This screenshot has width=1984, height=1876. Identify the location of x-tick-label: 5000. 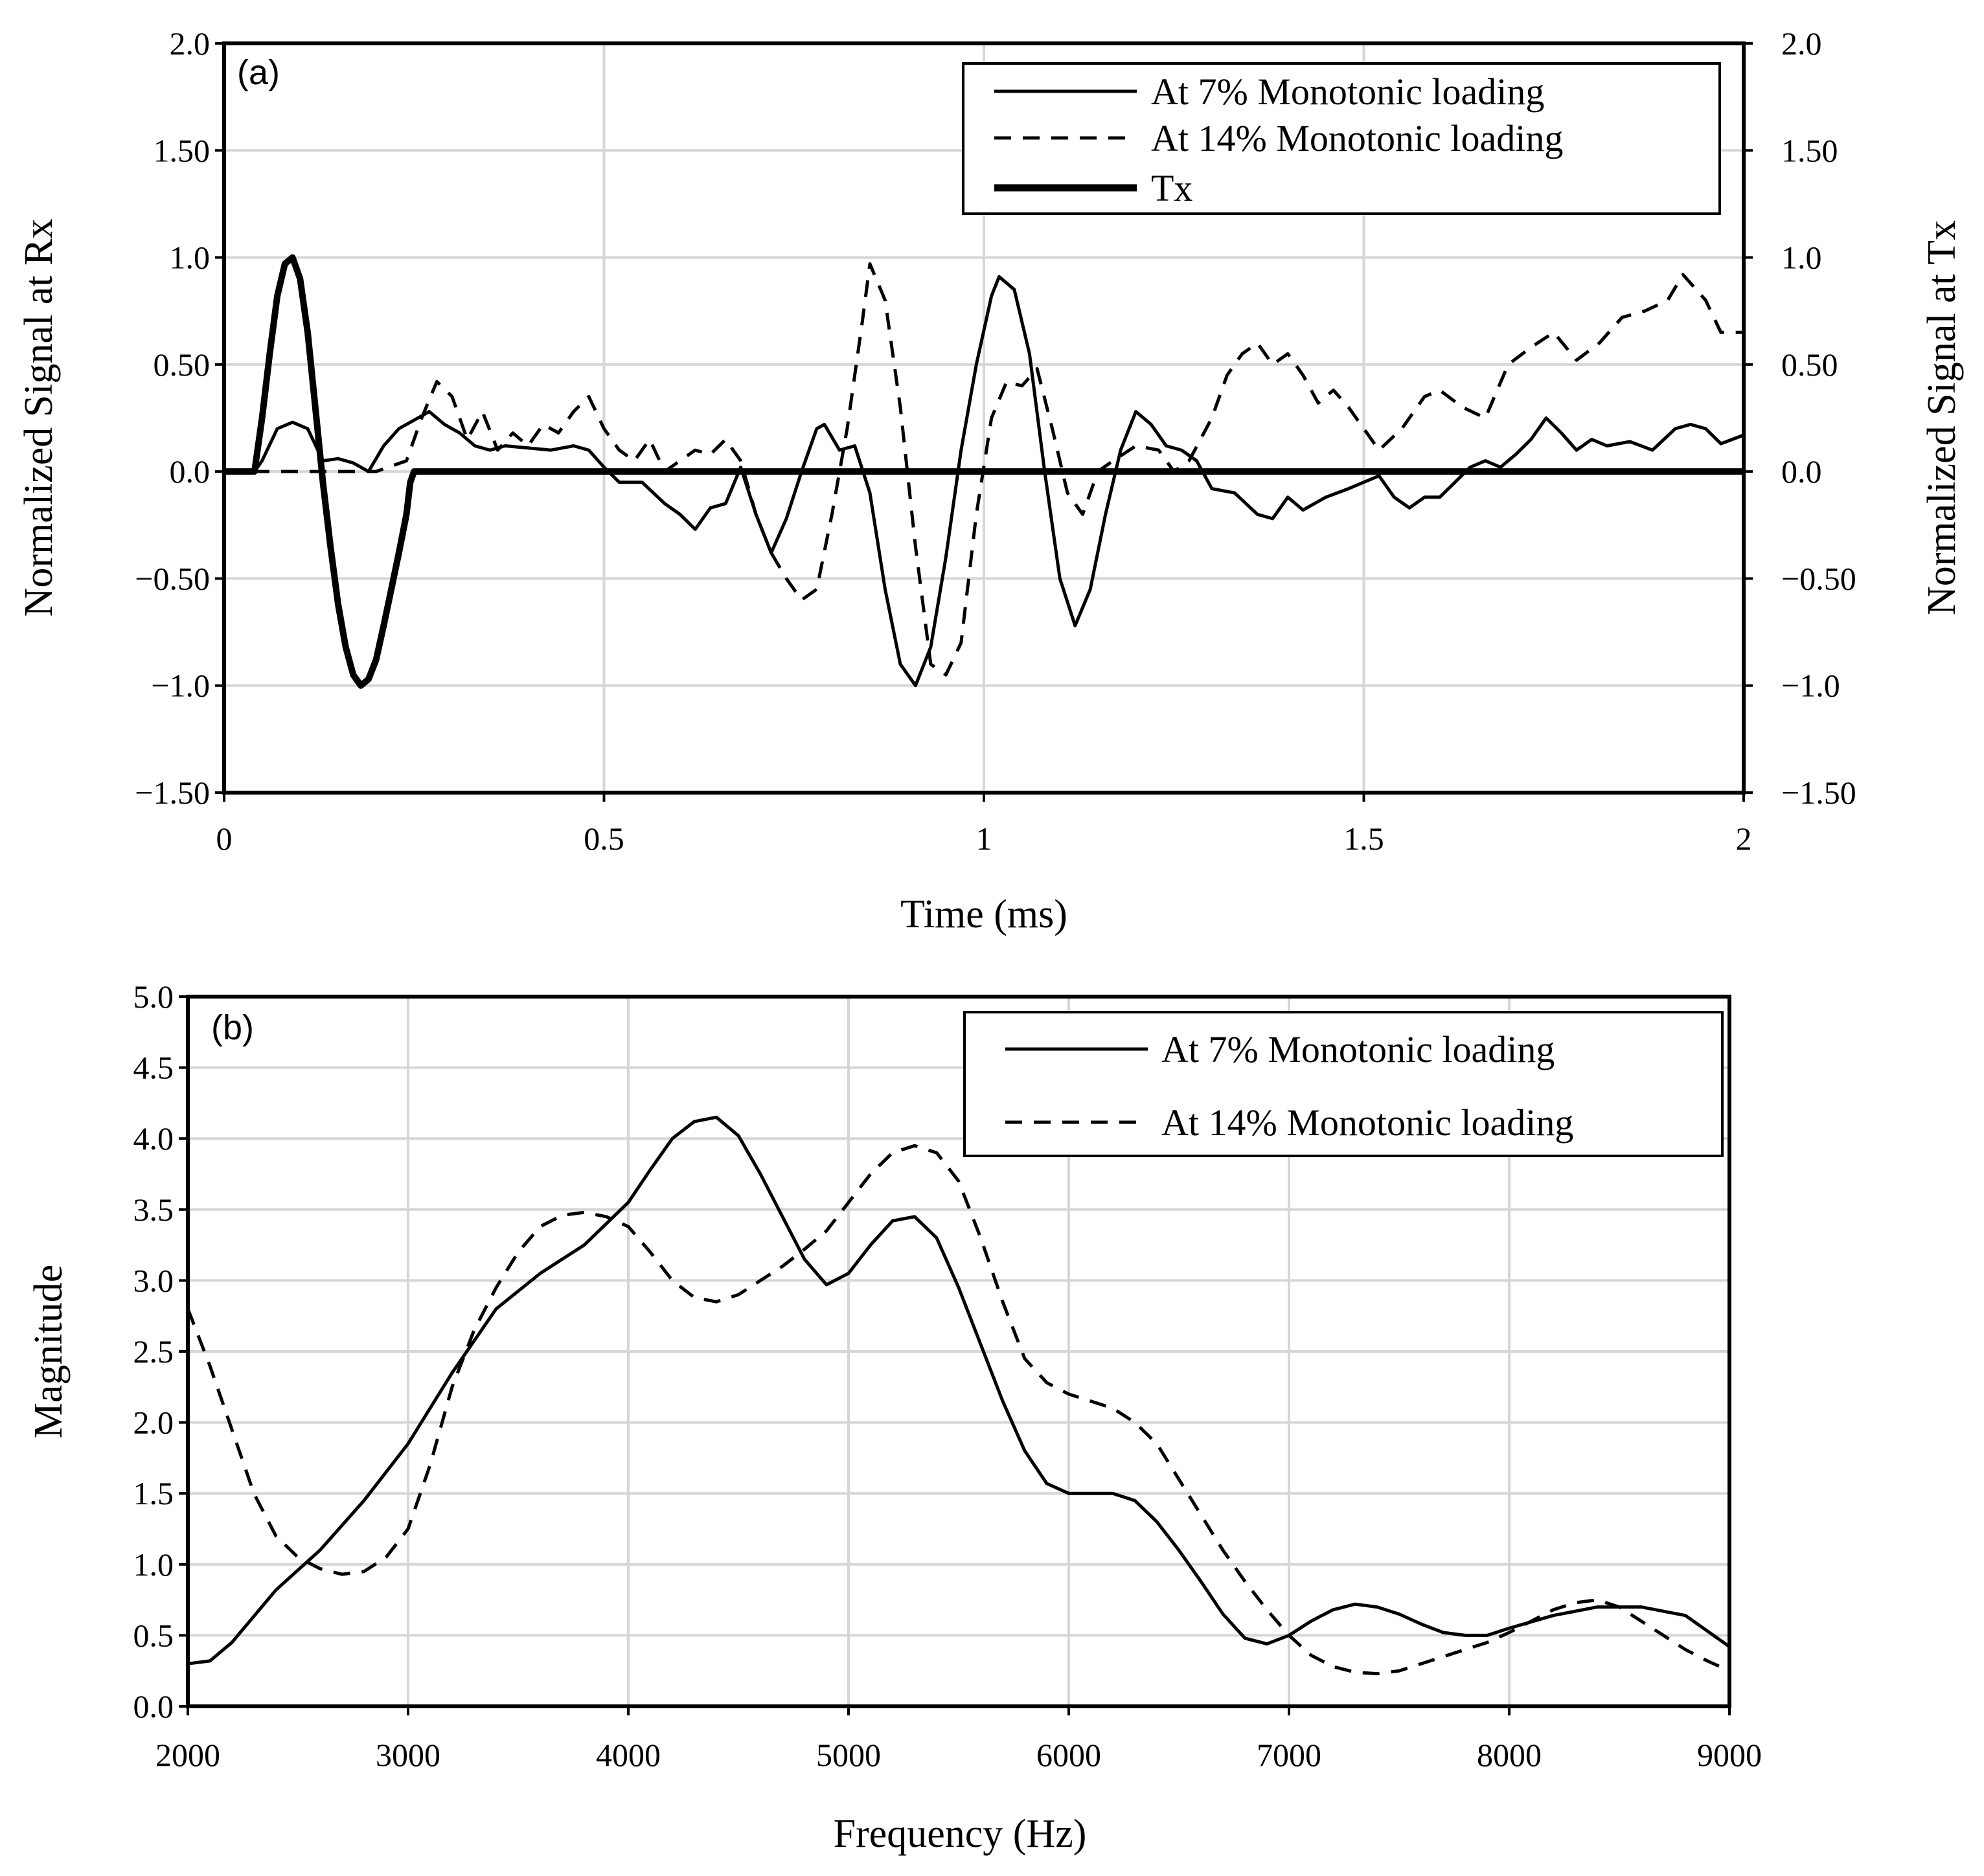
(849, 1755).